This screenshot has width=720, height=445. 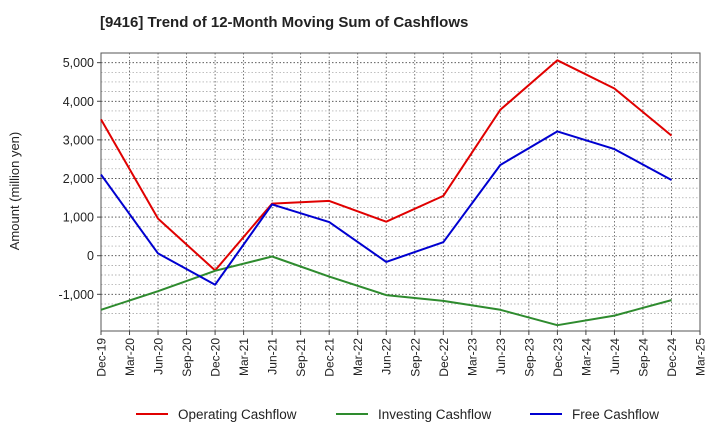 I want to click on x-tick-label: Dec-20, so click(x=216, y=357).